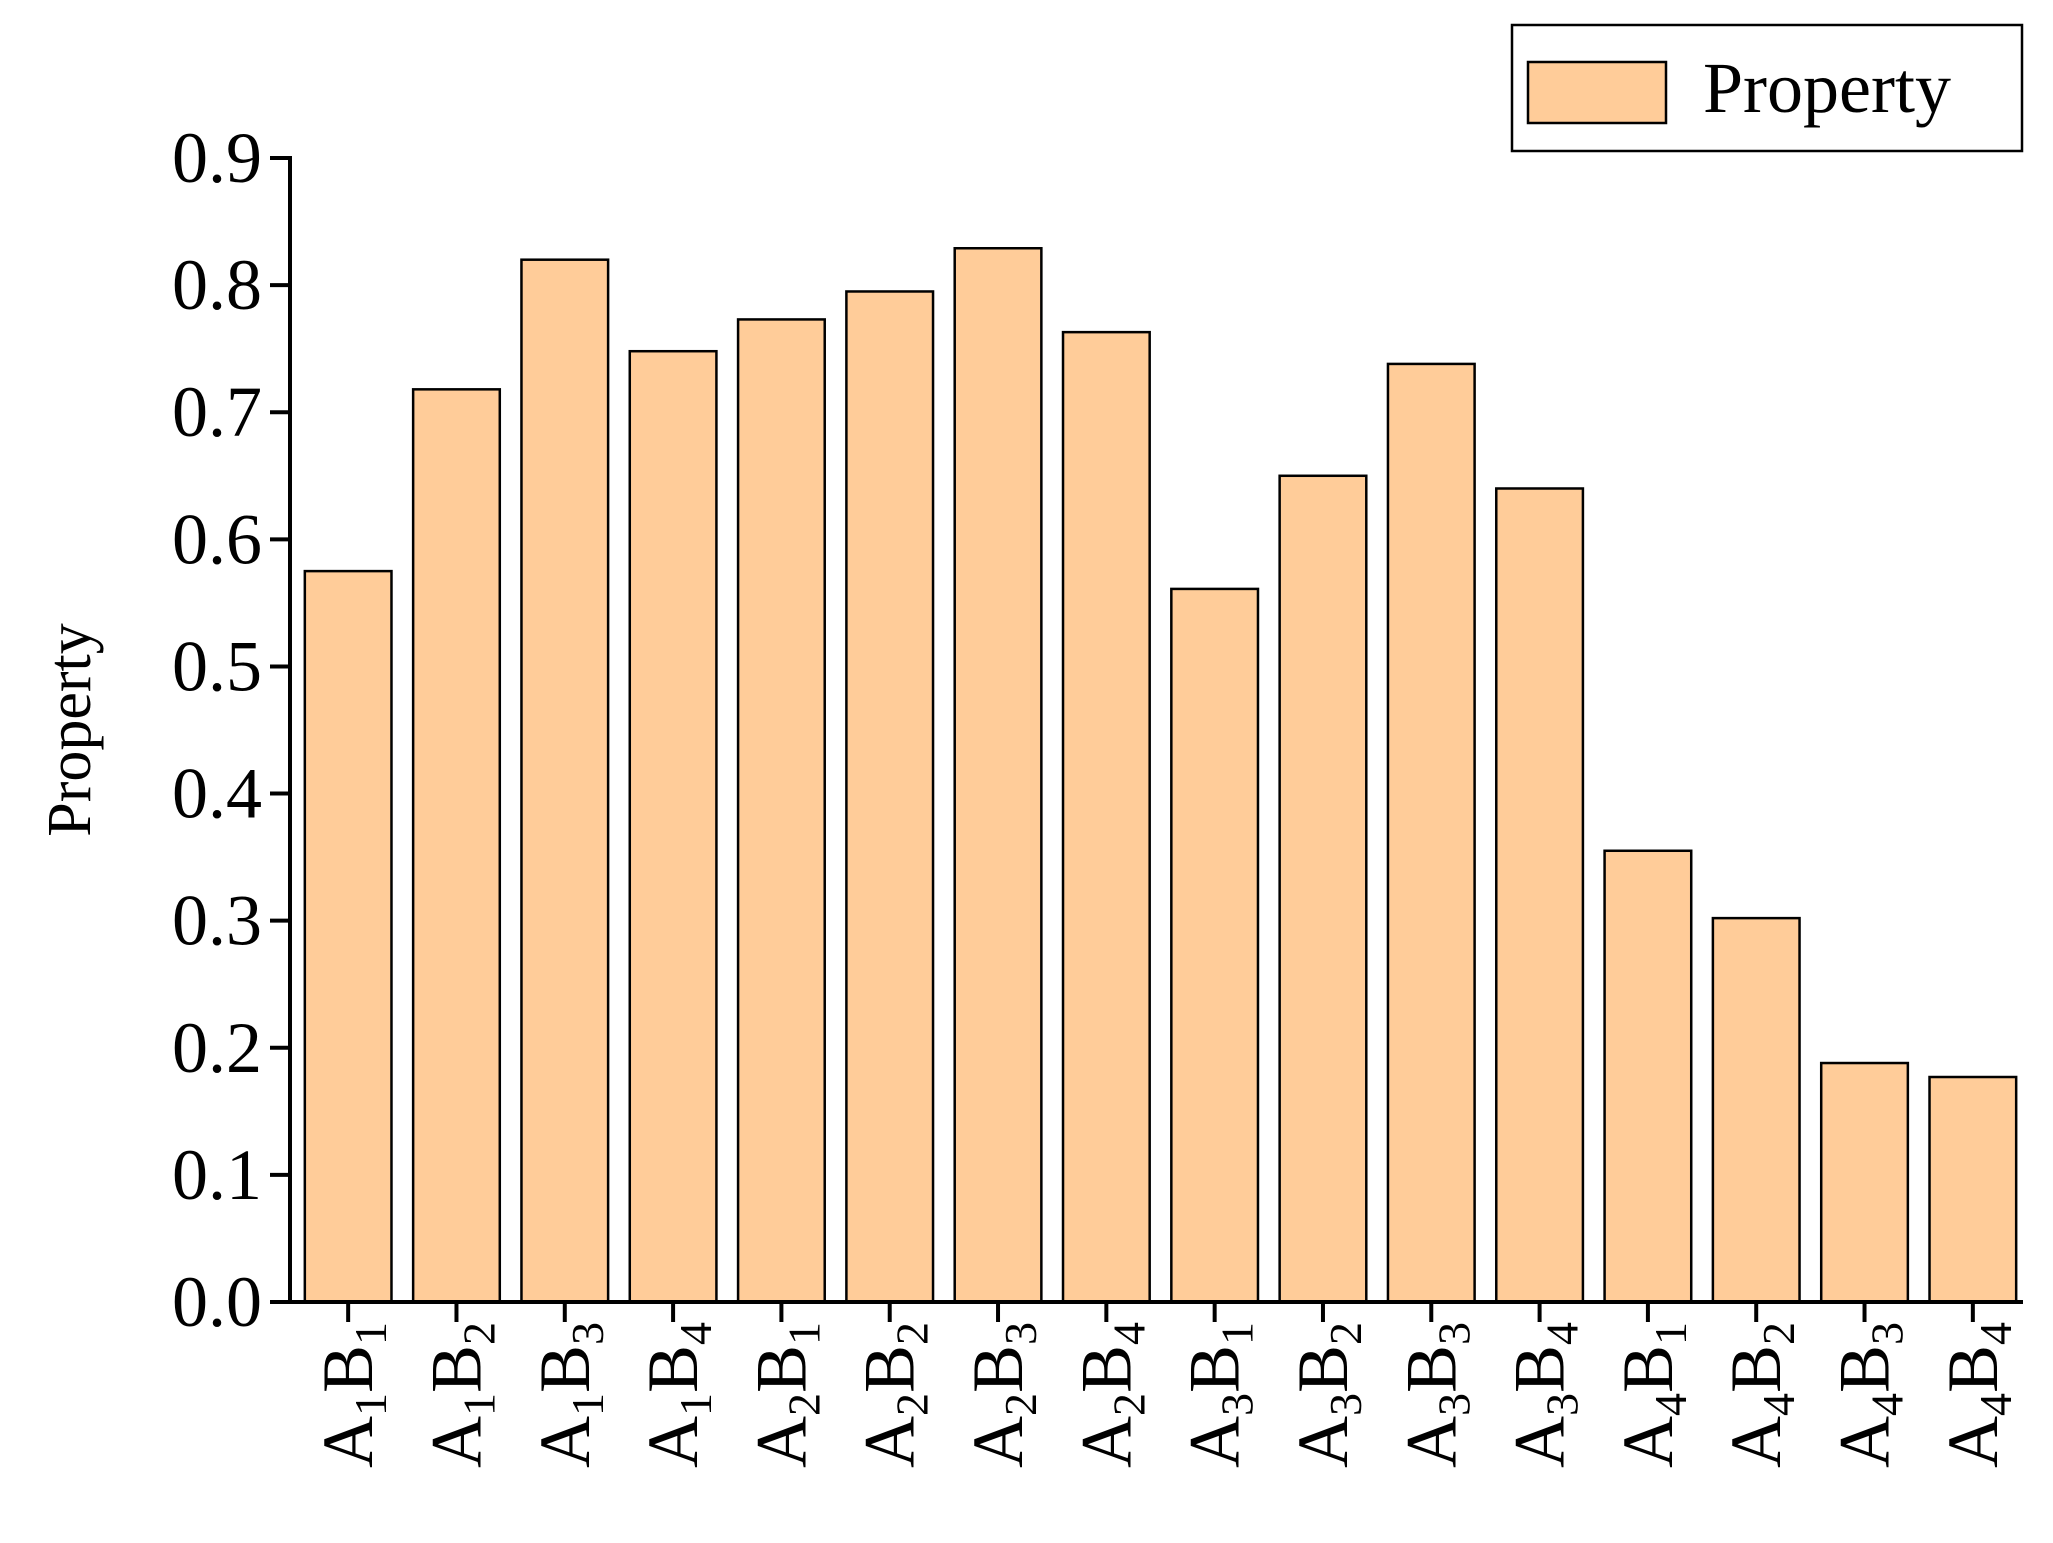 The image size is (2053, 1543). I want to click on x-tick-label: A3B2, so click(1327, 1395).